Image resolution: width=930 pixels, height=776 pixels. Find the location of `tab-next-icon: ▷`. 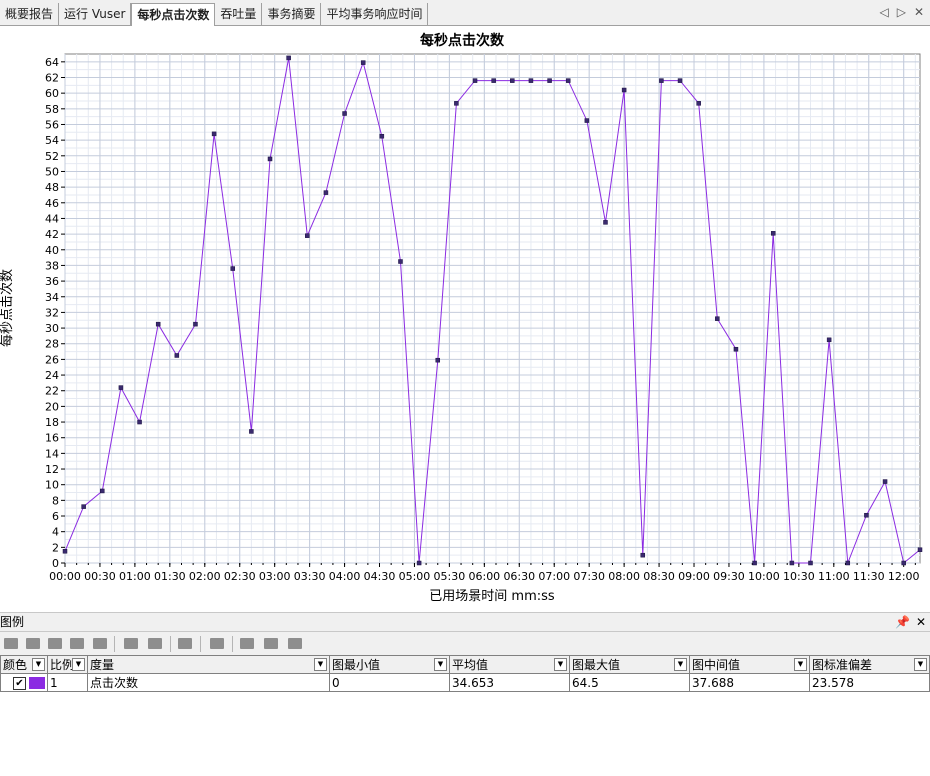

tab-next-icon: ▷ is located at coordinates (901, 12).